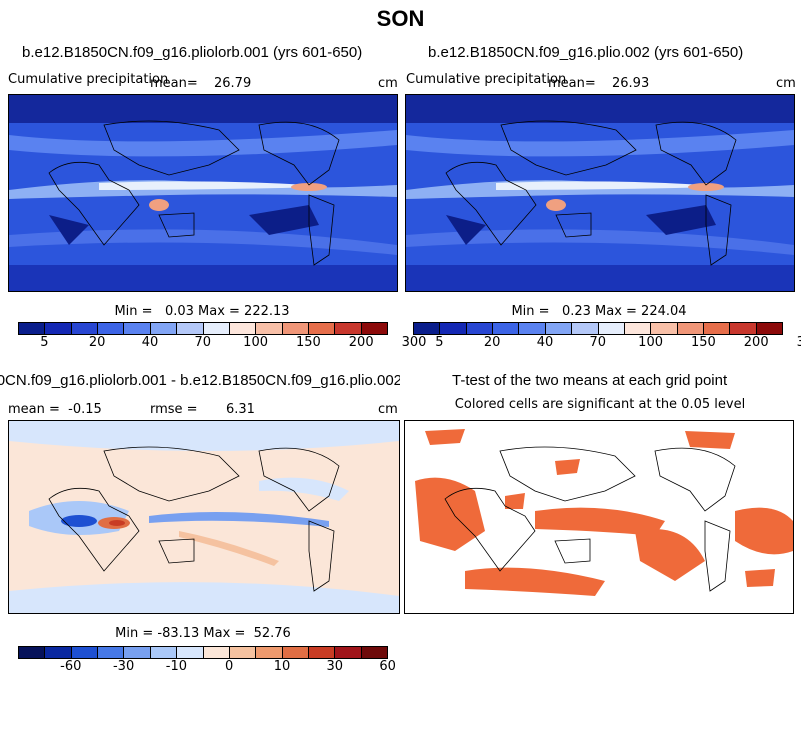 Image resolution: width=801 pixels, height=733 pixels. Describe the element at coordinates (88, 79) in the screenshot. I see `panel1-left-label: Cumulative precipitation` at that location.